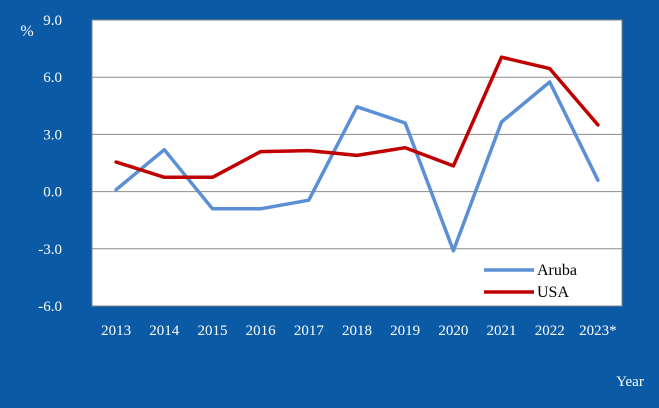  What do you see at coordinates (630, 382) in the screenshot?
I see `x-axis-label: Year` at bounding box center [630, 382].